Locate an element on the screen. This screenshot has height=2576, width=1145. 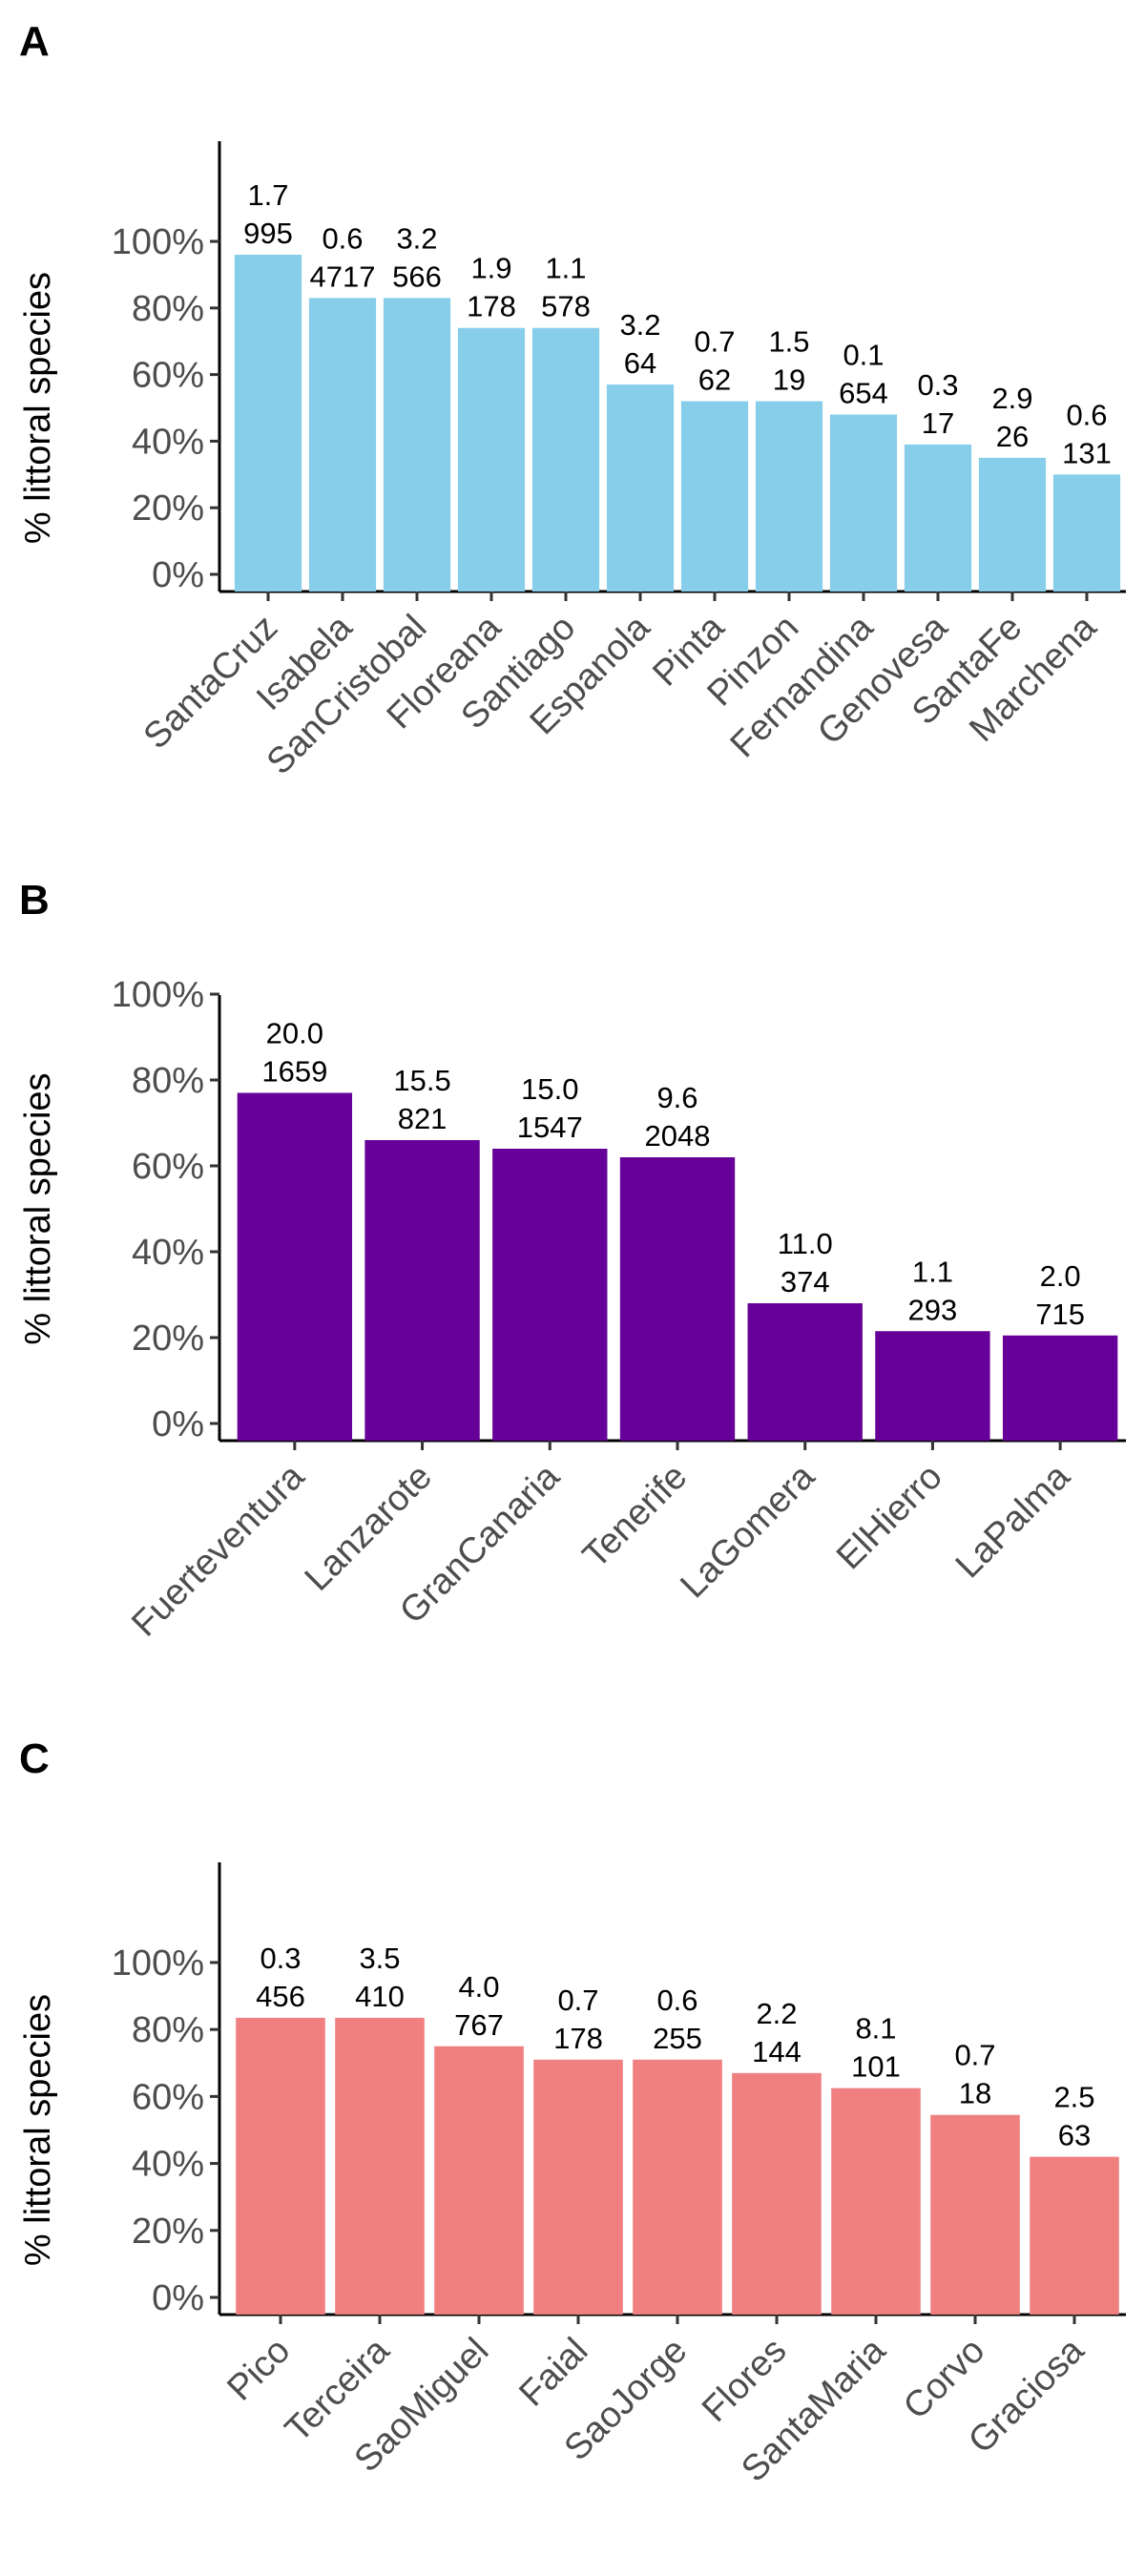
bar-label-bottom: 131 is located at coordinates (1087, 452).